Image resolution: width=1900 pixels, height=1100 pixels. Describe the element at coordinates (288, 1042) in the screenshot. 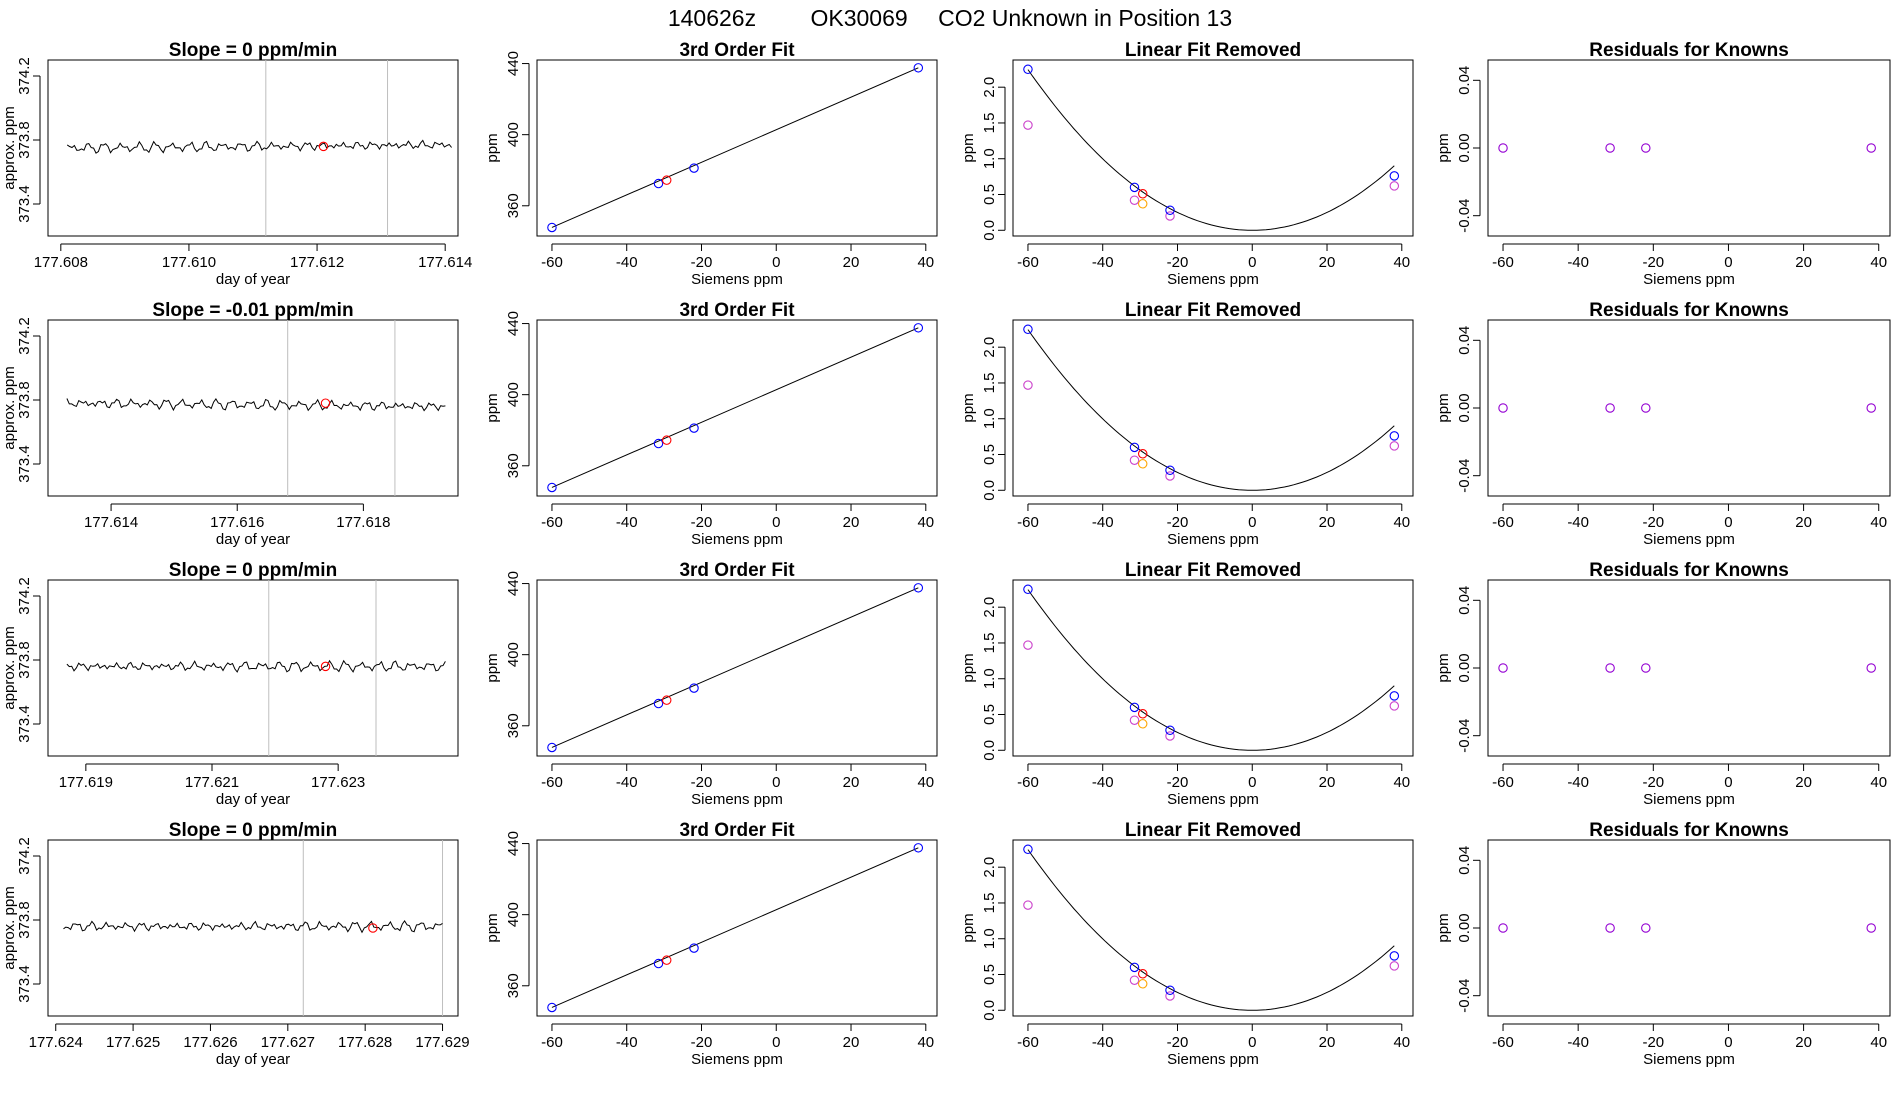

I see `x-tick-label: 177.627` at that location.